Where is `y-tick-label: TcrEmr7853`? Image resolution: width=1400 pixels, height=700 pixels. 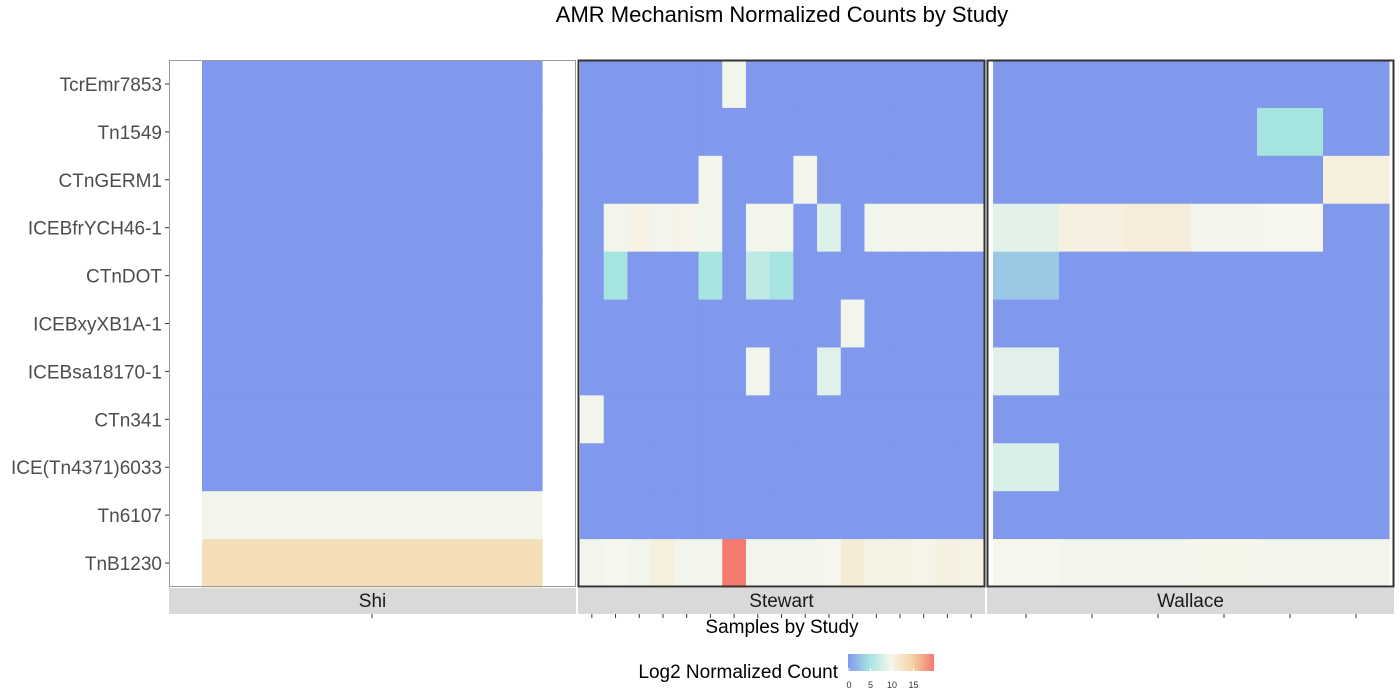
y-tick-label: TcrEmr7853 is located at coordinates (111, 85).